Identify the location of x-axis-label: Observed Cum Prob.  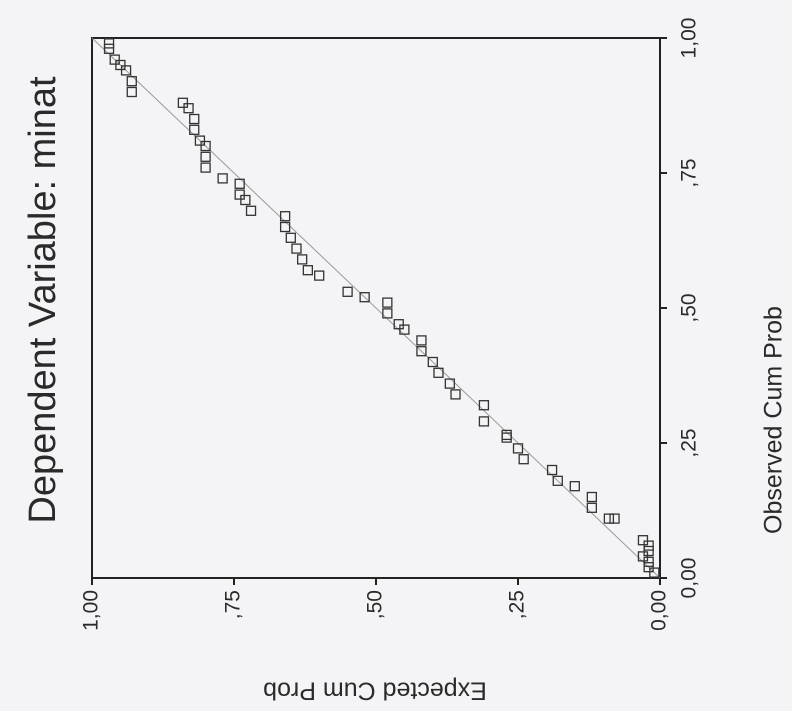
(774, 420).